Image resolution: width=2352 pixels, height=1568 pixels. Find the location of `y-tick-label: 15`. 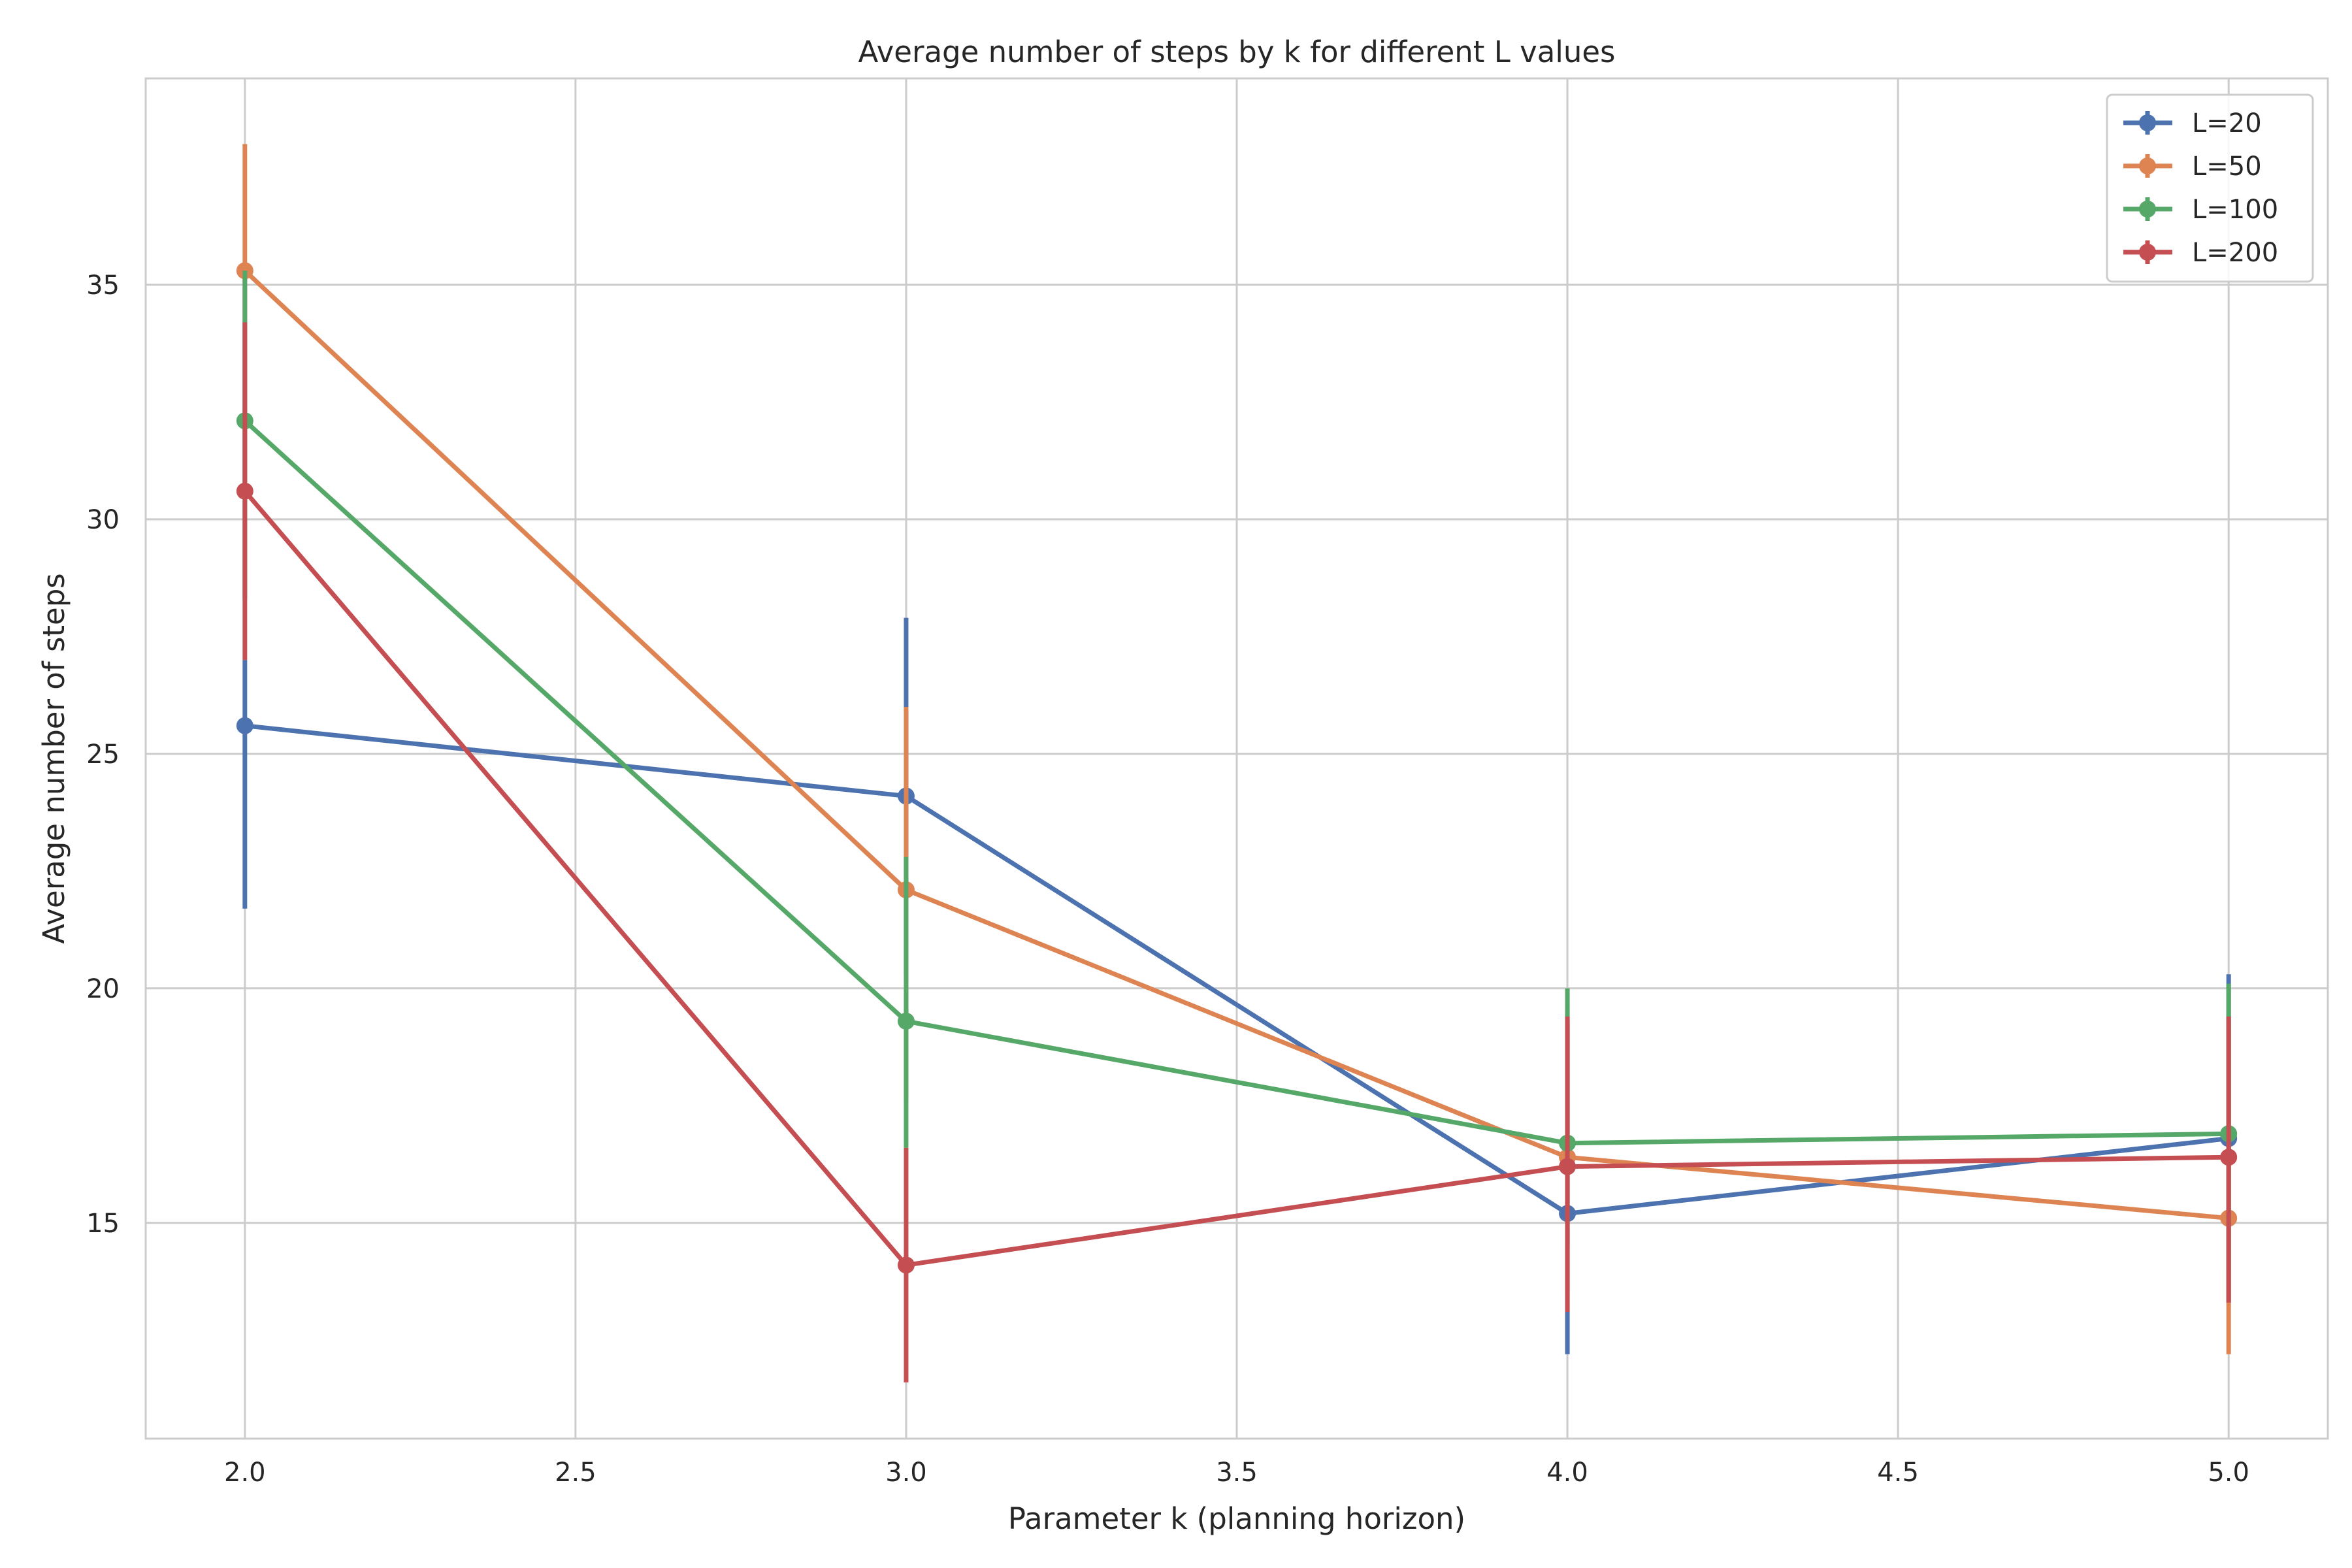

y-tick-label: 15 is located at coordinates (103, 1224).